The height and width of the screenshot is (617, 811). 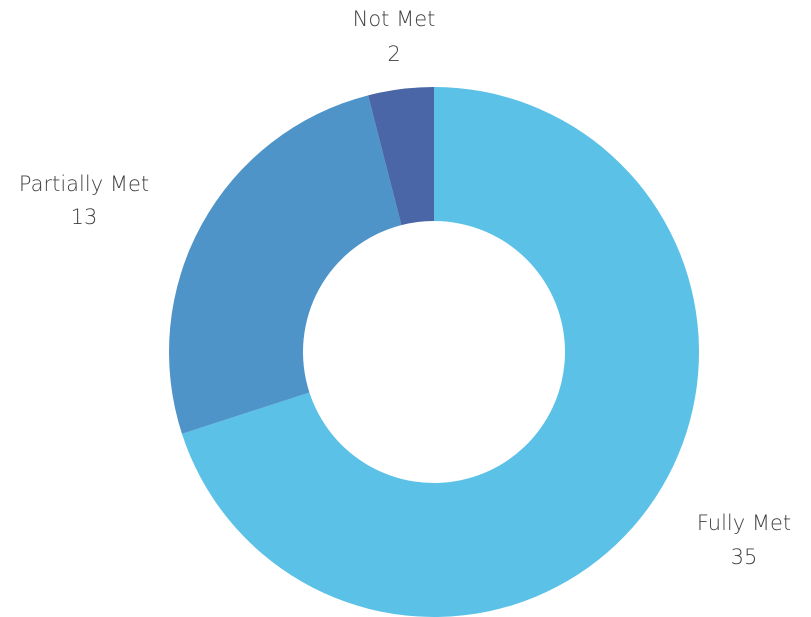 I want to click on slice-label: Fully Met, so click(x=744, y=523).